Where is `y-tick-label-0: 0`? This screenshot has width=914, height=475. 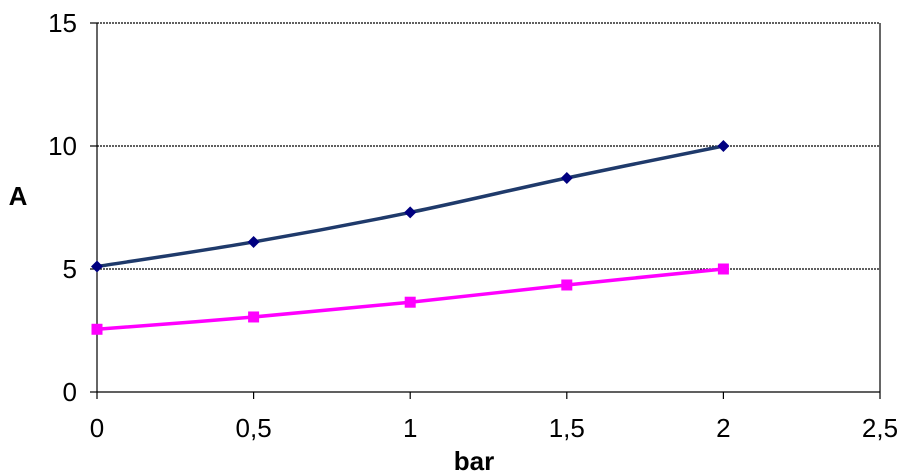
y-tick-label-0: 0 is located at coordinates (70, 392).